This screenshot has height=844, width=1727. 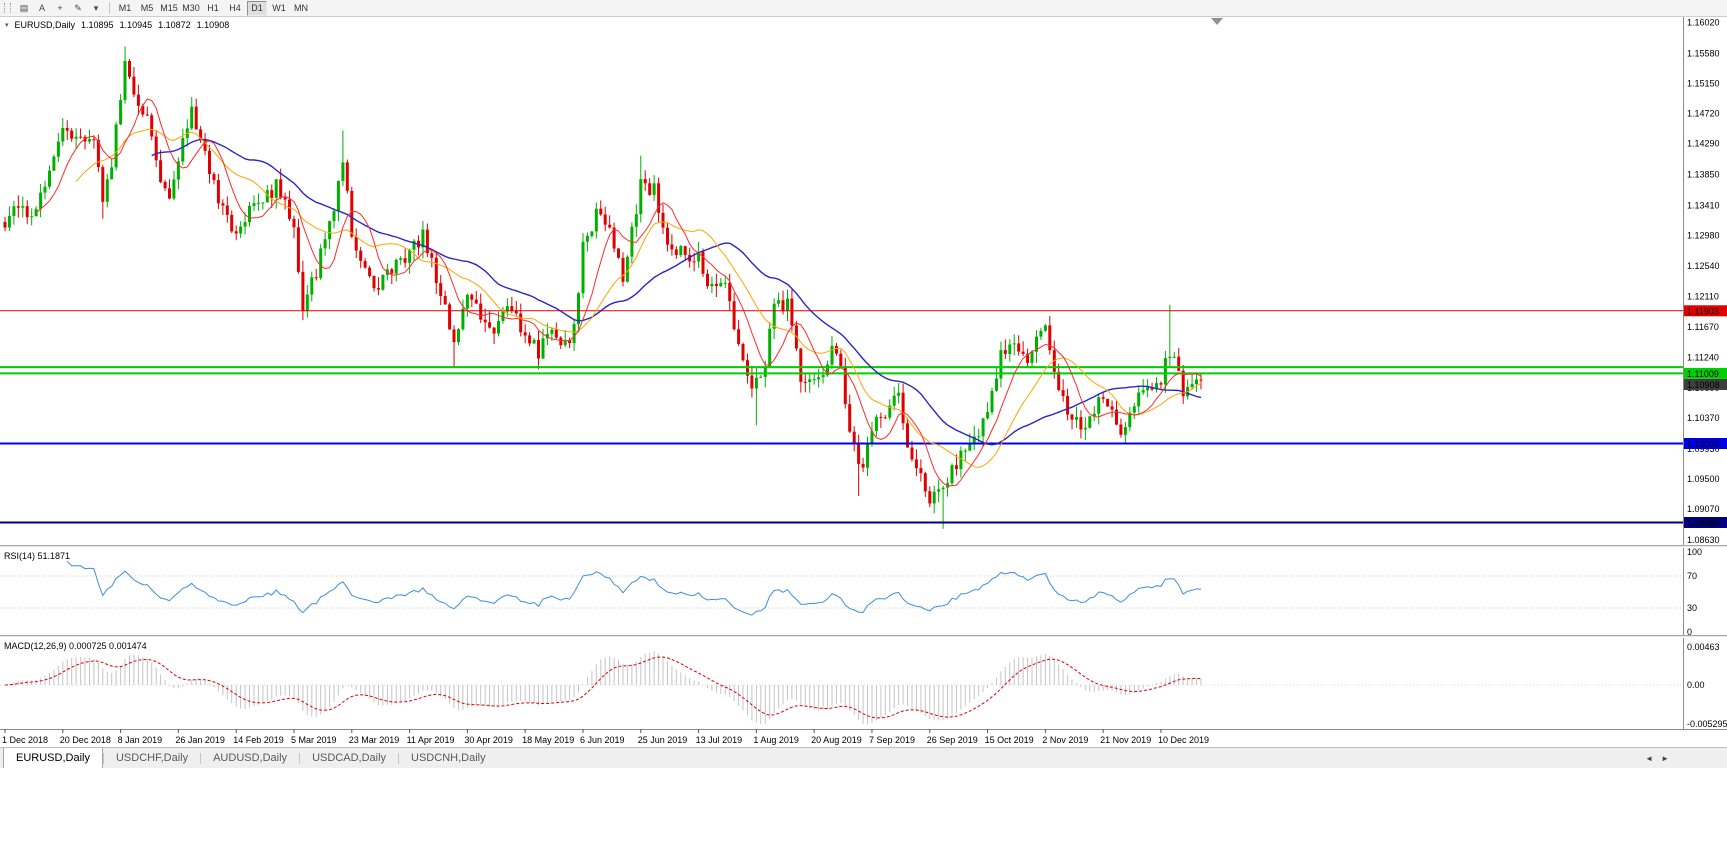 What do you see at coordinates (213, 25) in the screenshot?
I see `ohlc-close-value: 1.10908` at bounding box center [213, 25].